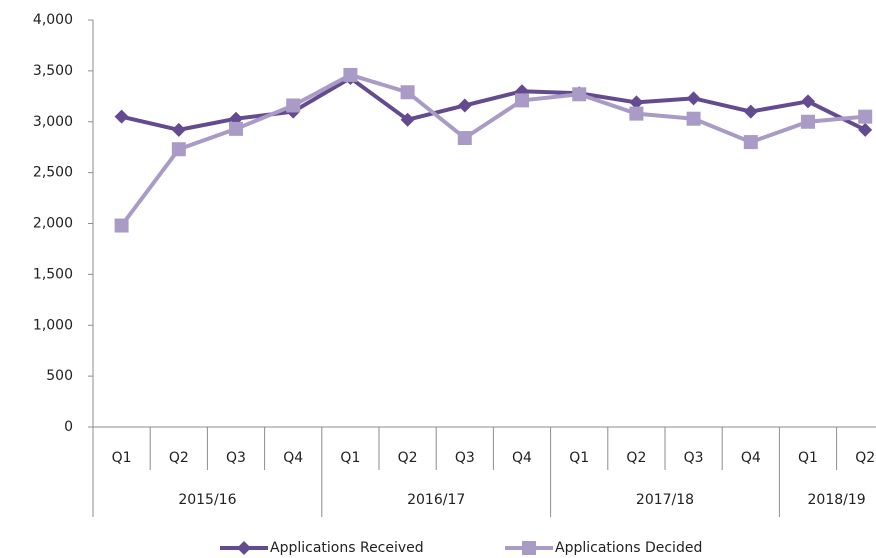 The width and height of the screenshot is (876, 558). I want to click on group-label: 2015/16, so click(207, 500).